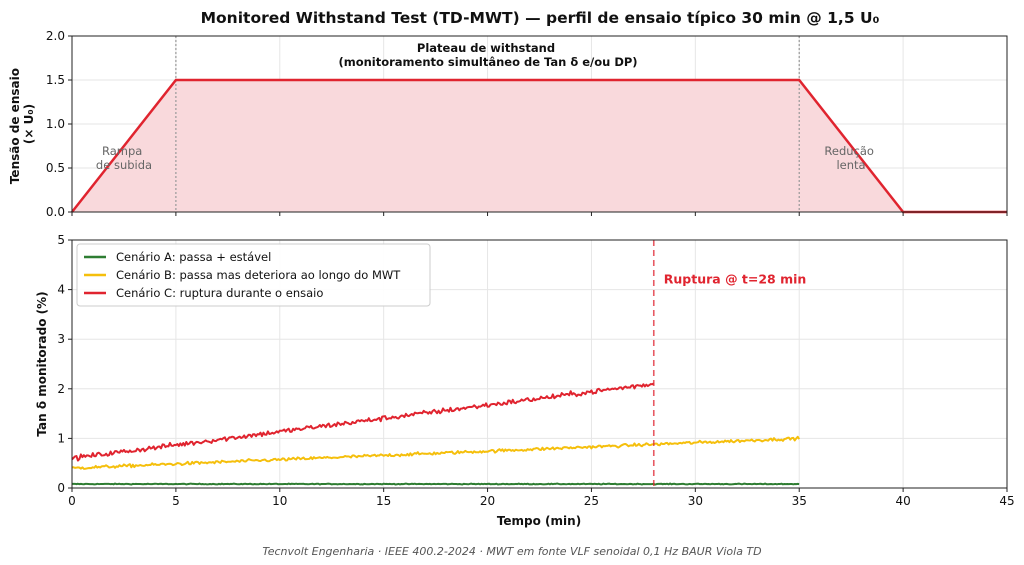  What do you see at coordinates (487, 501) in the screenshot?
I see `x-tick-label: 20` at bounding box center [487, 501].